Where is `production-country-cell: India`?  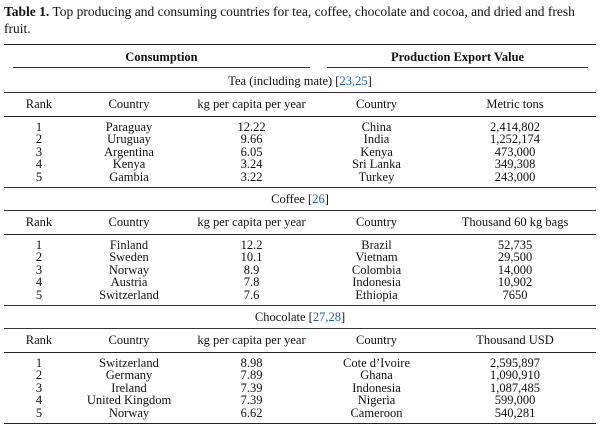
production-country-cell: India is located at coordinates (376, 139).